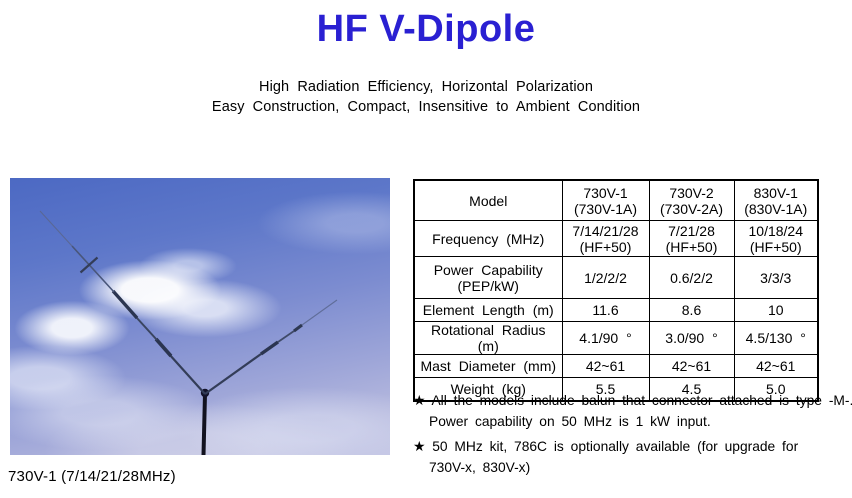  Describe the element at coordinates (89, 265) in the screenshot. I see `left-element-crossbar` at that location.